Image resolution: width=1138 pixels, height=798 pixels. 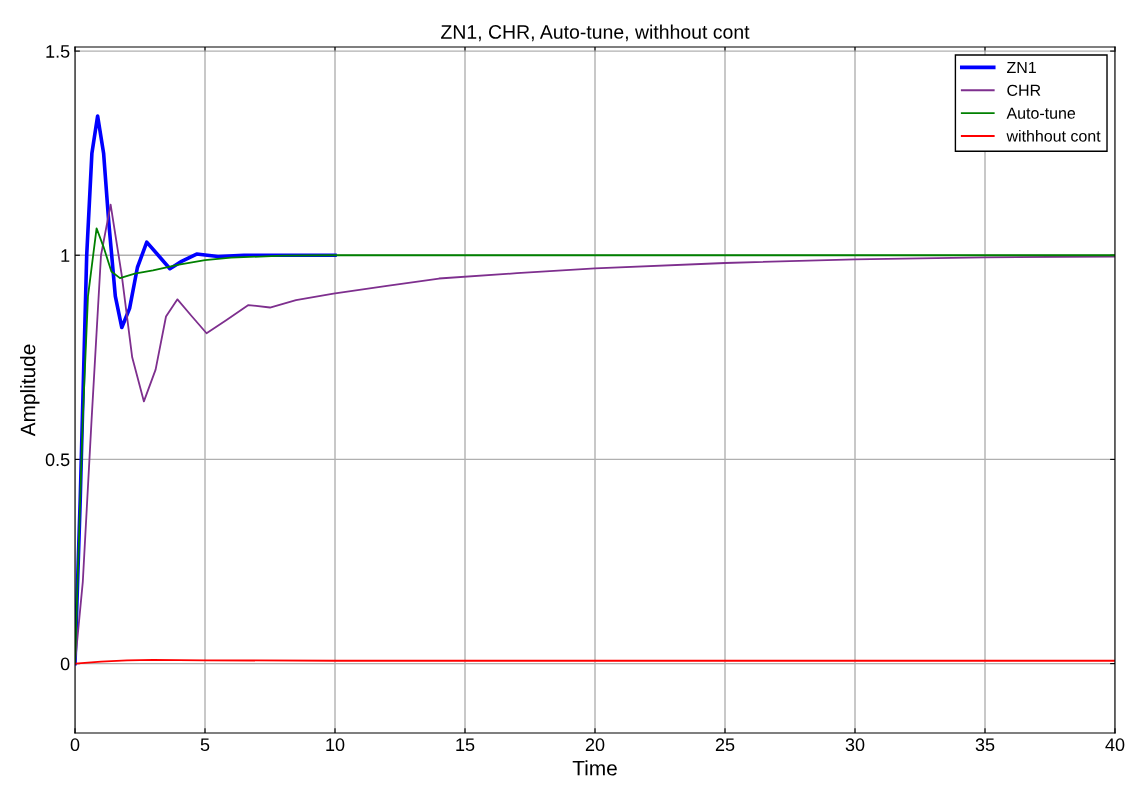 What do you see at coordinates (65, 255) in the screenshot?
I see `y-tick-label: 1` at bounding box center [65, 255].